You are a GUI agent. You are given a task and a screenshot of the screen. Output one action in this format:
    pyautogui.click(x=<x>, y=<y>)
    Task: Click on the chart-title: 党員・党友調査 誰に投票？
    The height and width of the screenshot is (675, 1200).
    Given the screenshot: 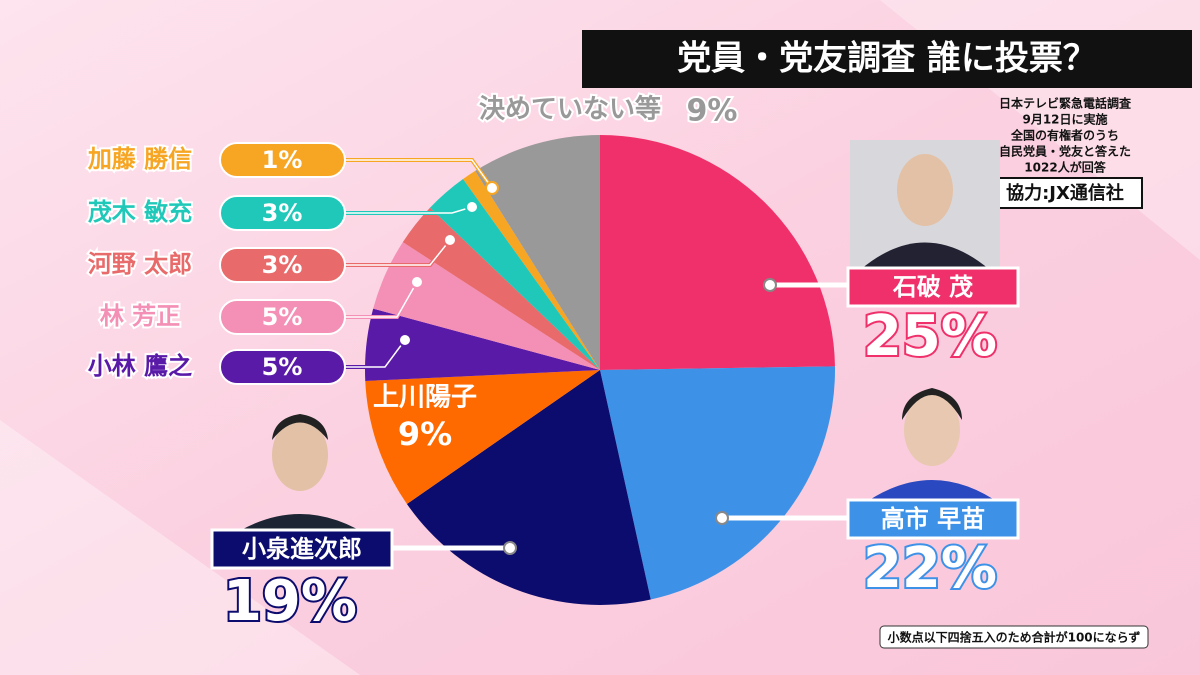 What is the action you would take?
    pyautogui.click(x=887, y=59)
    